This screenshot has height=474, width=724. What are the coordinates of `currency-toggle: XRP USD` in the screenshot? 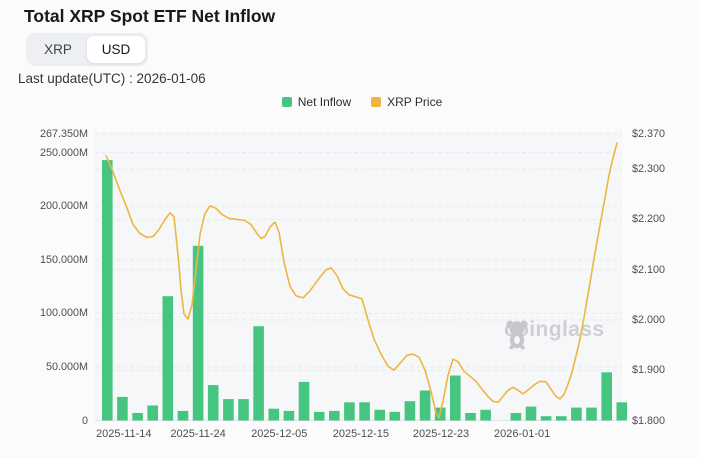 It's located at (87, 49).